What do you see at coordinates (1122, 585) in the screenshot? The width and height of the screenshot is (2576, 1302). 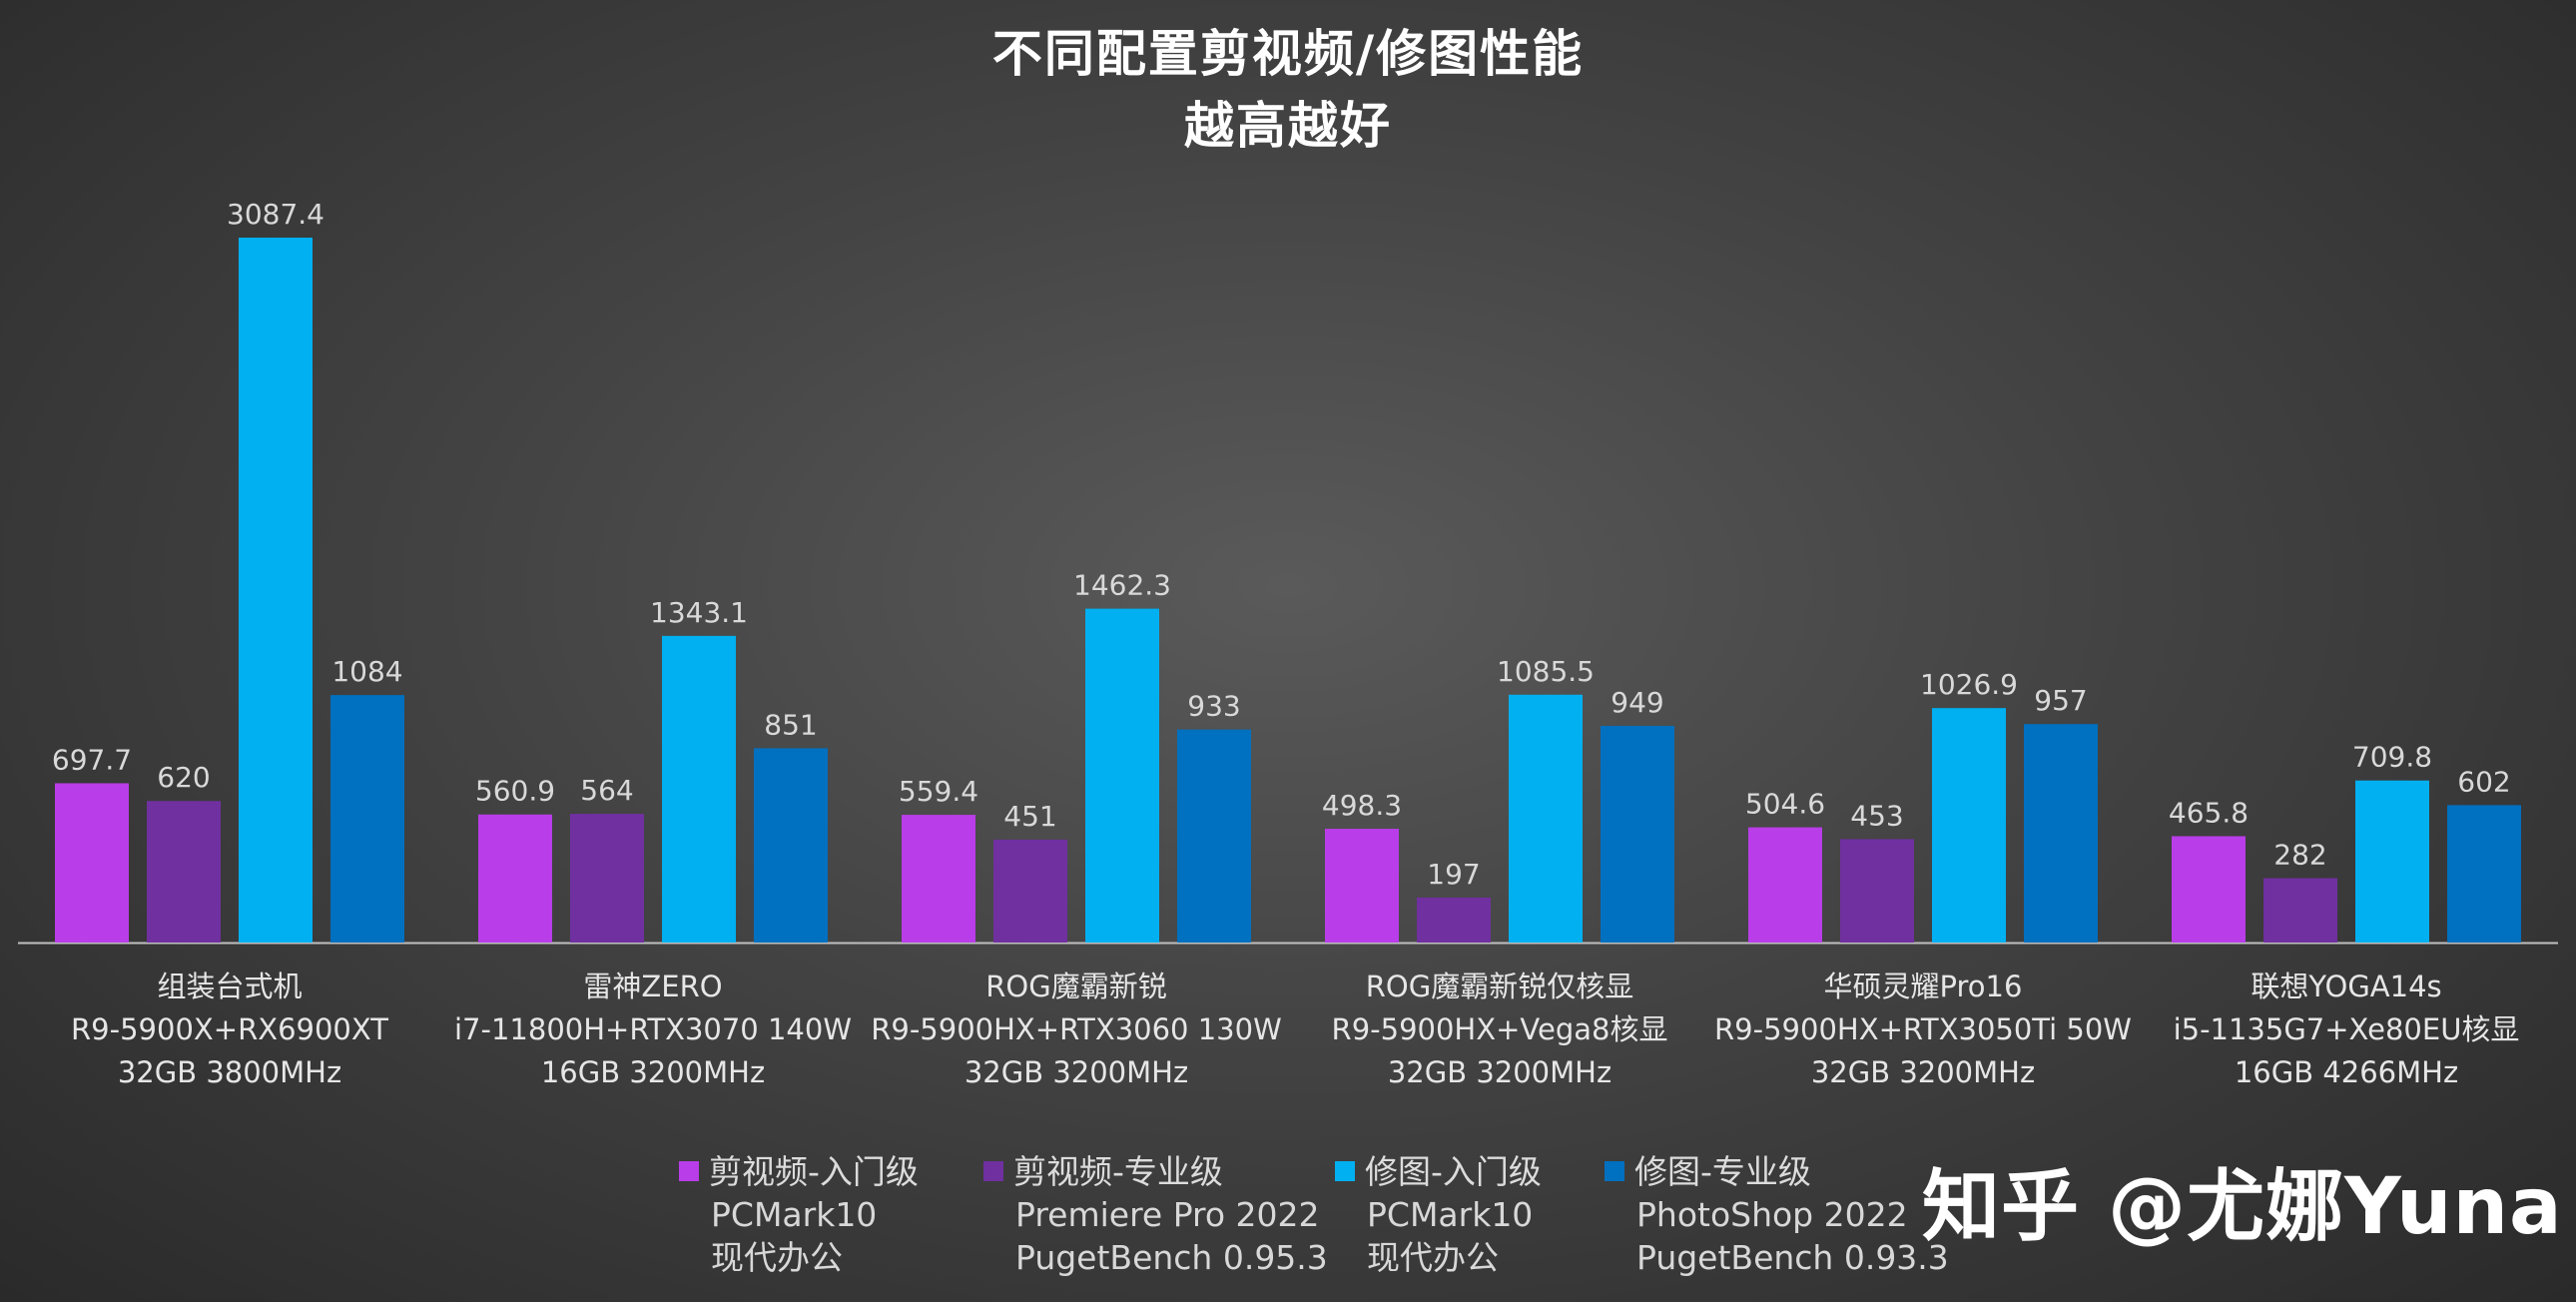 I see `data-label: 1462.3` at bounding box center [1122, 585].